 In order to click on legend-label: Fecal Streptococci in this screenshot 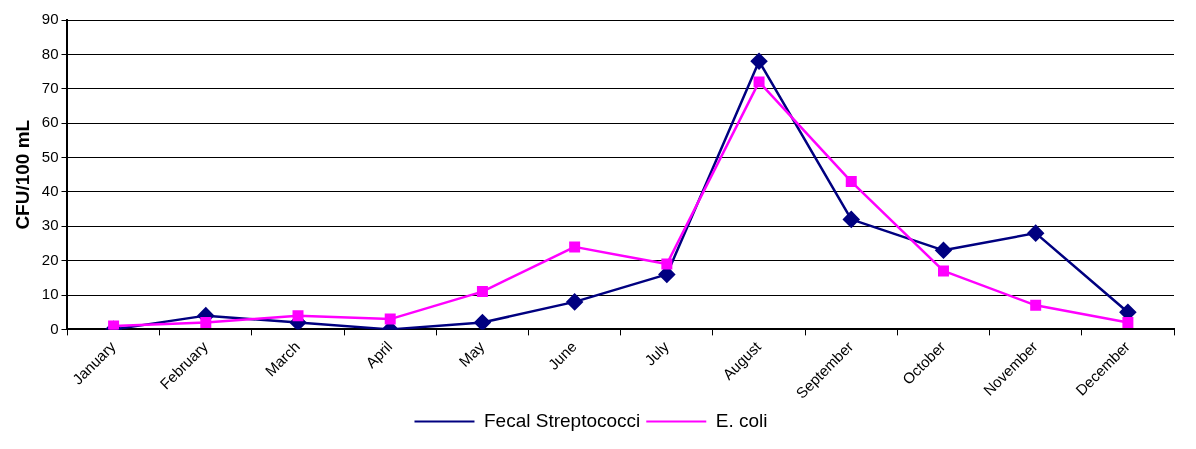, I will do `click(562, 420)`.